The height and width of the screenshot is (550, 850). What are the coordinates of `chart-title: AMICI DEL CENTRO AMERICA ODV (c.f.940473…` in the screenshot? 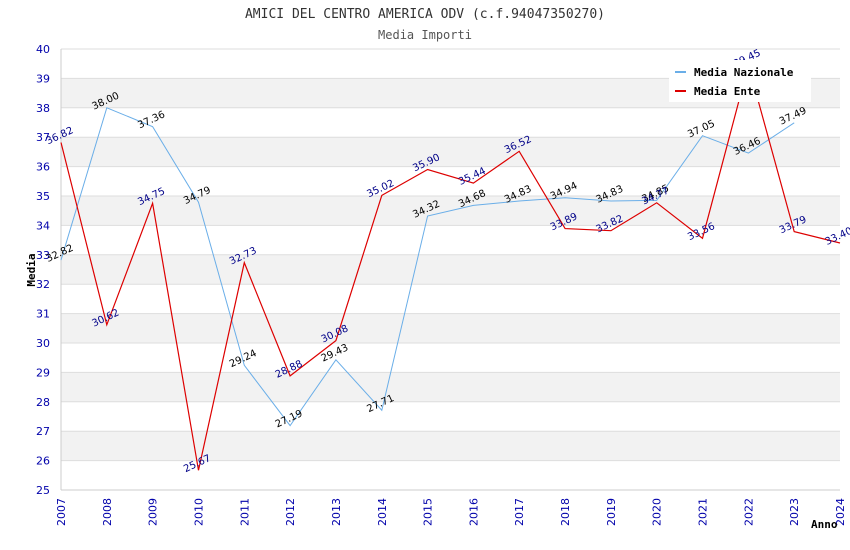 It's located at (425, 14).